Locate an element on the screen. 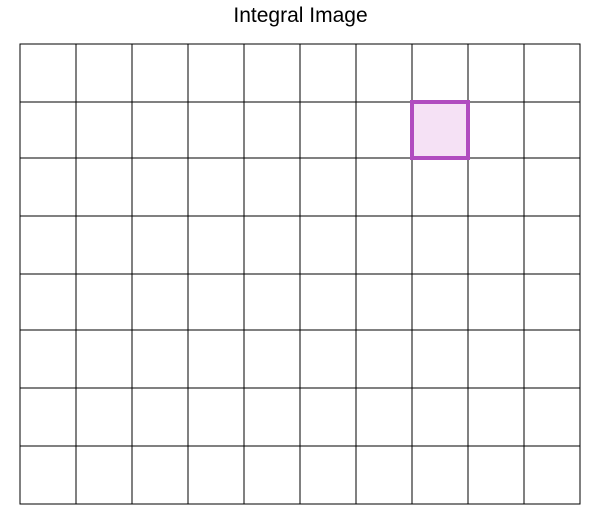 The image size is (601, 526). diagram-title: Integral Image is located at coordinates (300, 15).